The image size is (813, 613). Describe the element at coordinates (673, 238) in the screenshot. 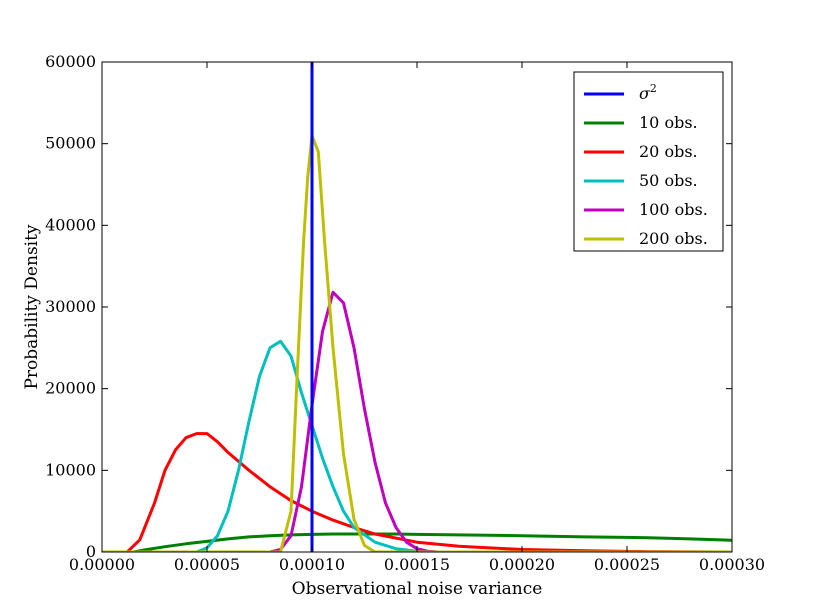

I see `legend-label: 200 obs.` at that location.